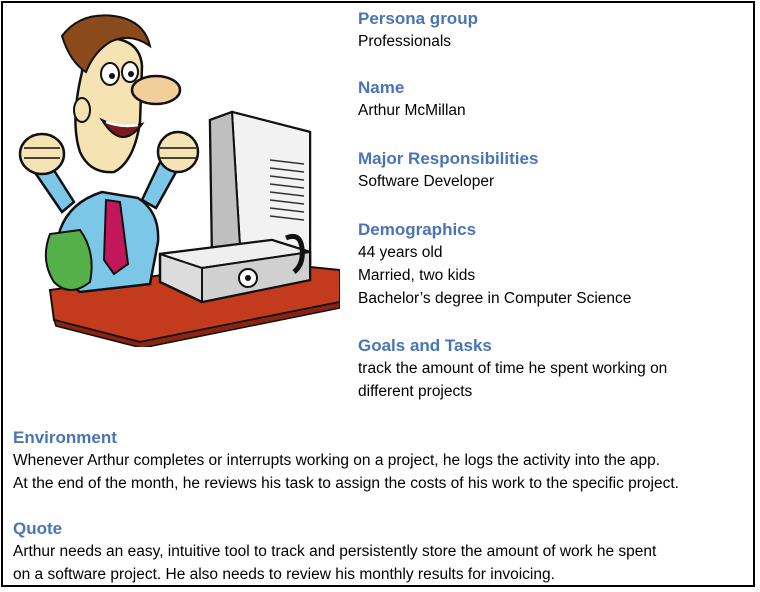 The height and width of the screenshot is (592, 760). What do you see at coordinates (418, 30) in the screenshot?
I see `persona-group-section: Persona group Professionals` at bounding box center [418, 30].